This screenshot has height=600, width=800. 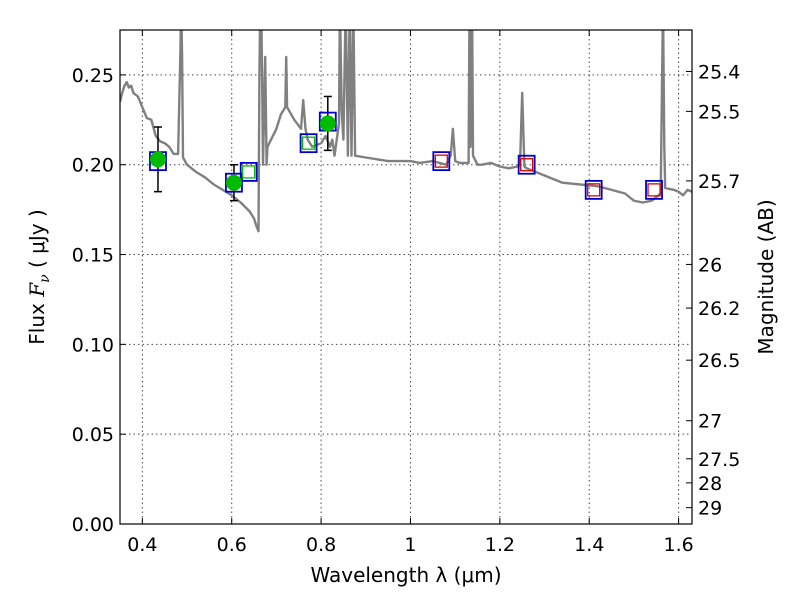 I want to click on right-tick-label: 29, so click(x=710, y=509).